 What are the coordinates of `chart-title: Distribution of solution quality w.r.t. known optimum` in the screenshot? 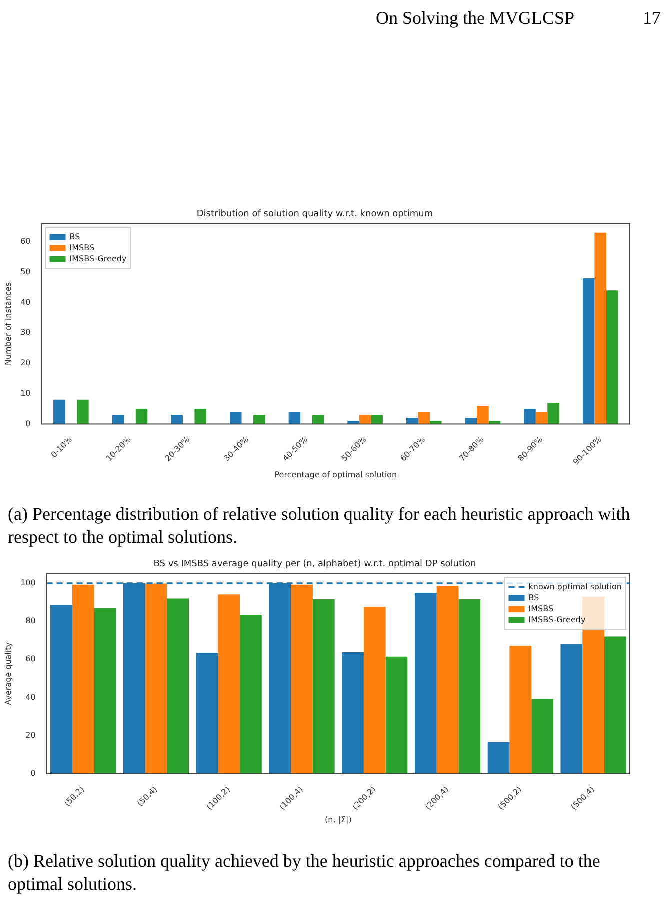 It's located at (315, 215).